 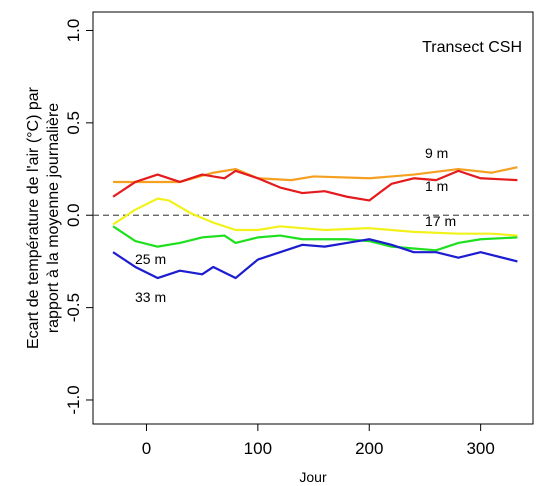 I want to click on x-tick-label: 300, so click(x=480, y=448).